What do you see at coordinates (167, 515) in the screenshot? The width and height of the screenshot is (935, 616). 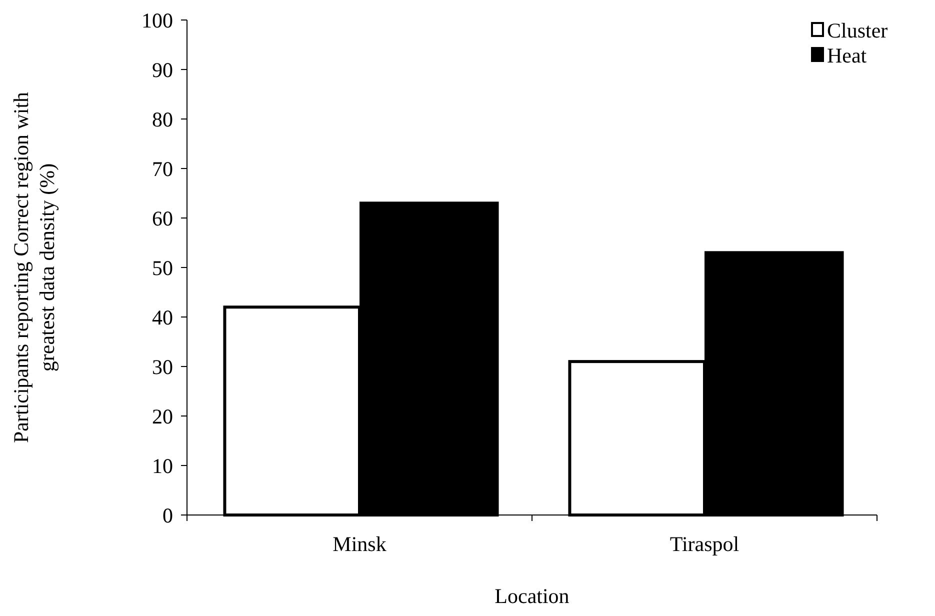 I see `y-tick-label: 0` at bounding box center [167, 515].